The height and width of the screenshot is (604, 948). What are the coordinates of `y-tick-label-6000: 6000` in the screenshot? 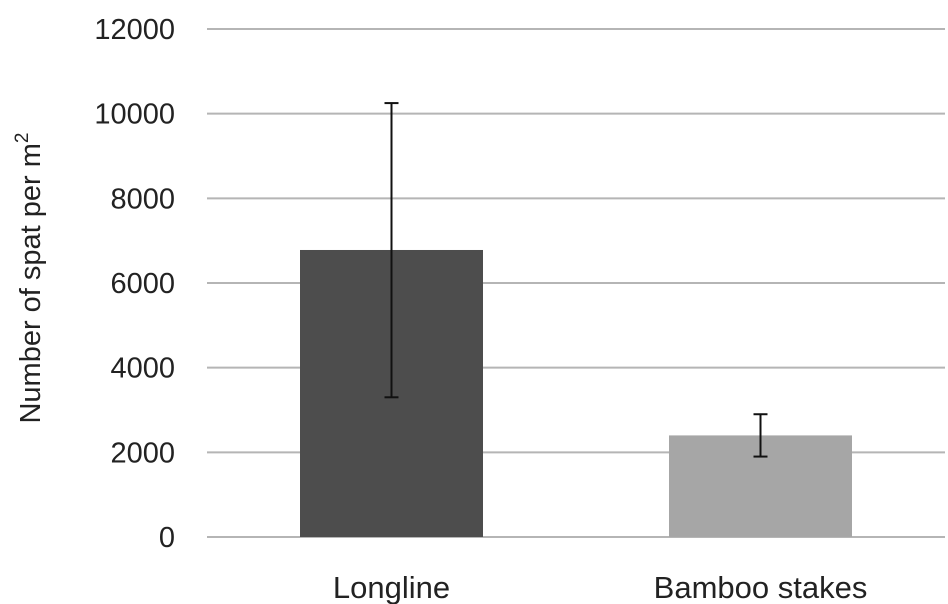 It's located at (142, 284).